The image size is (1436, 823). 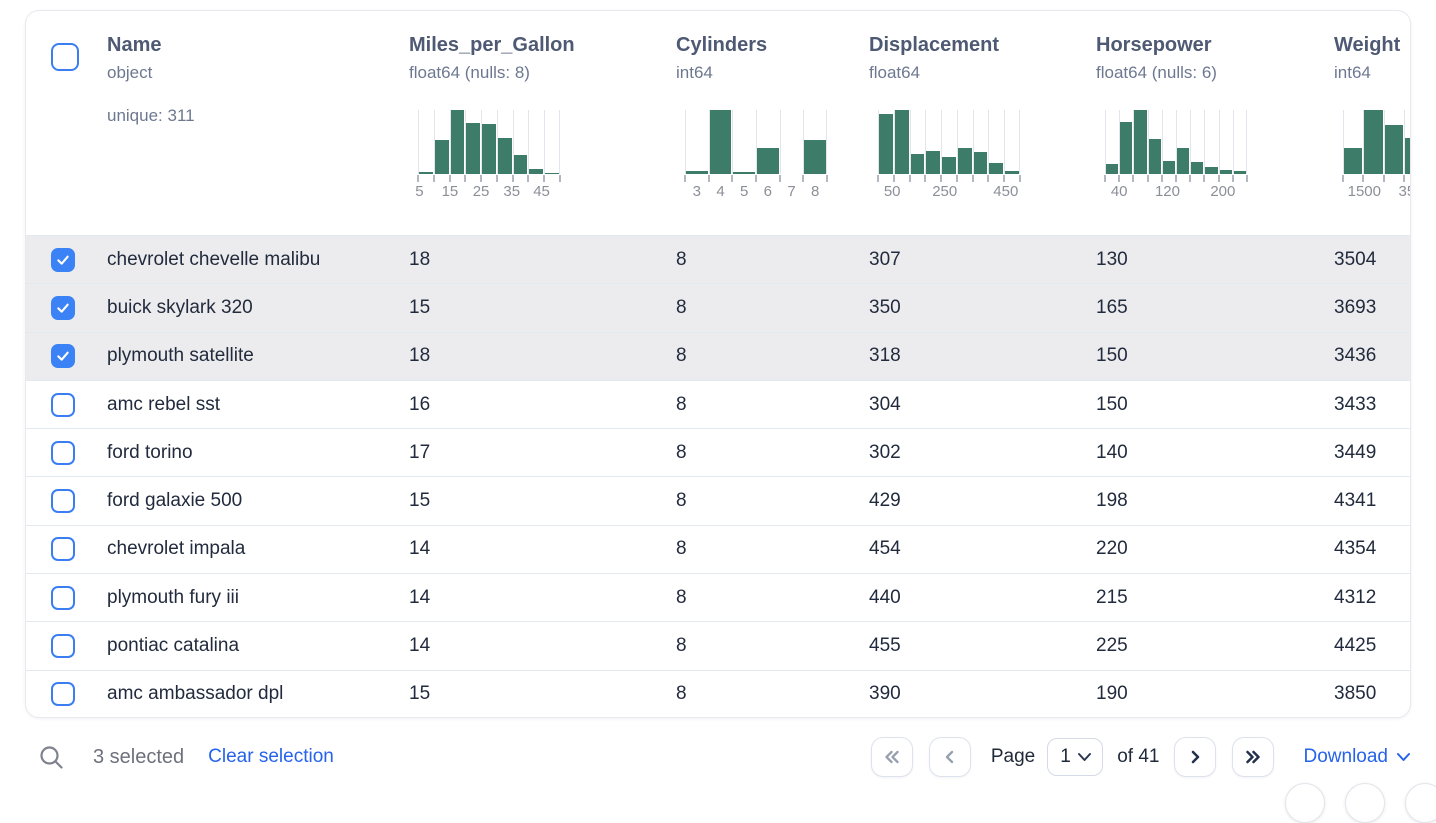 I want to click on histogram-tick-label: 5, so click(x=744, y=191).